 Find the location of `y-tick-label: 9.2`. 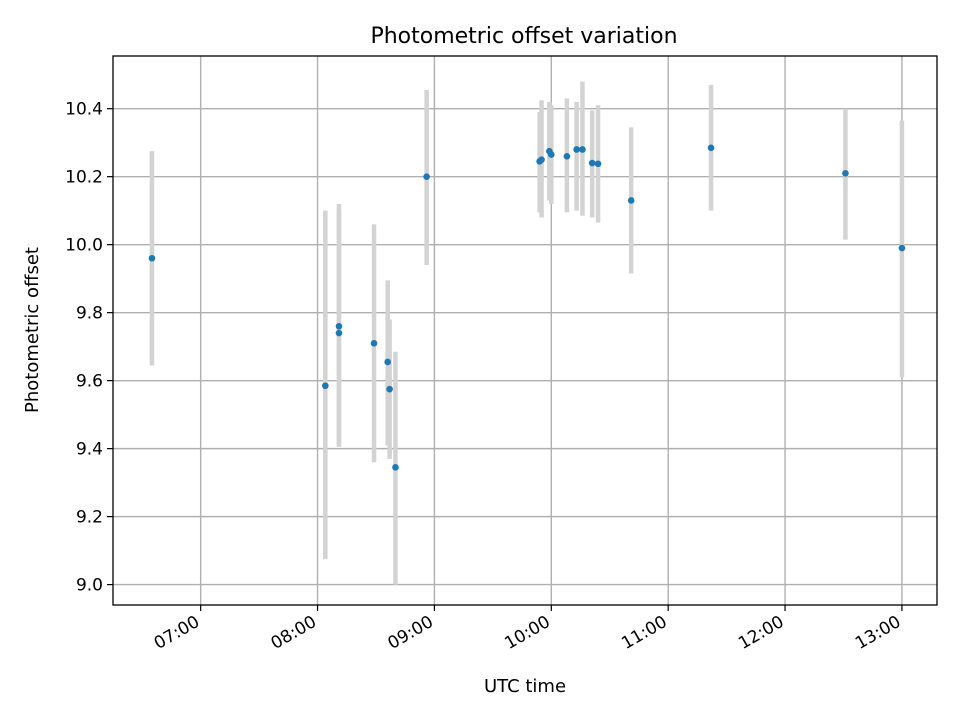

y-tick-label: 9.2 is located at coordinates (89, 518).